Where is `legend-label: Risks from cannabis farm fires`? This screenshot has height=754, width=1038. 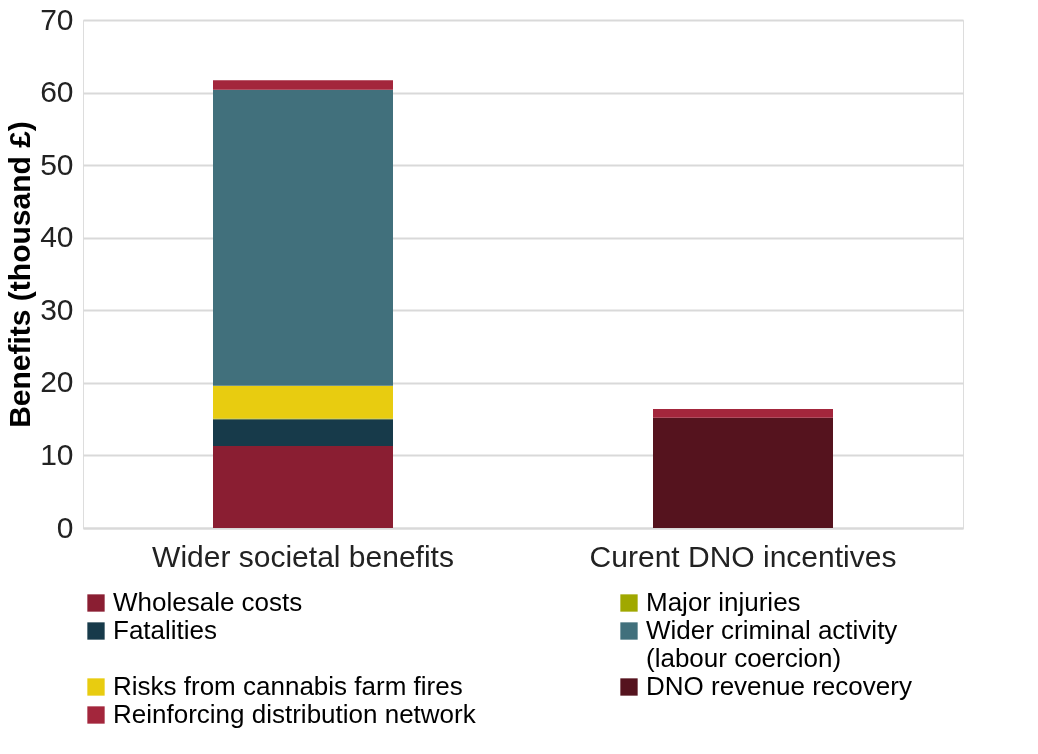
legend-label: Risks from cannabis farm fires is located at coordinates (288, 686).